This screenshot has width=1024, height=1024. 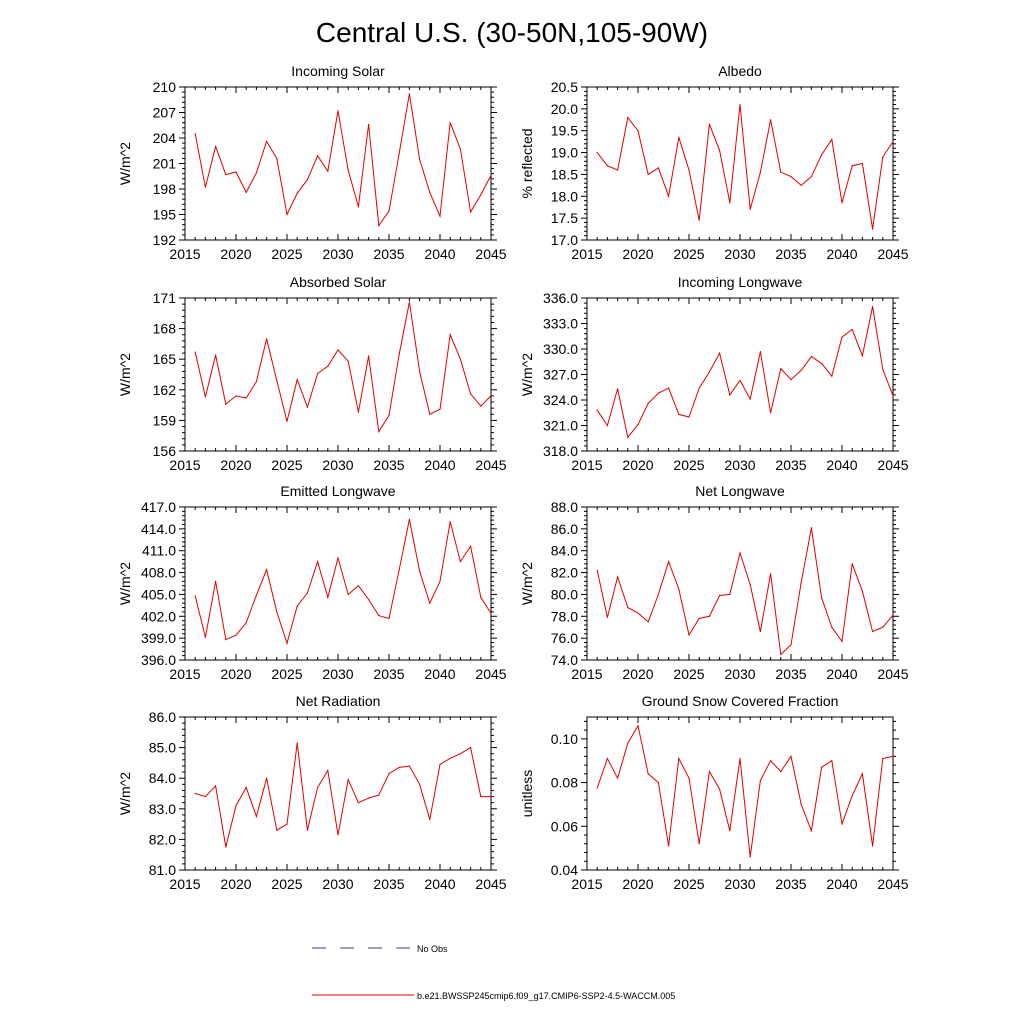 What do you see at coordinates (158, 616) in the screenshot?
I see `y-tick-label: 402.0` at bounding box center [158, 616].